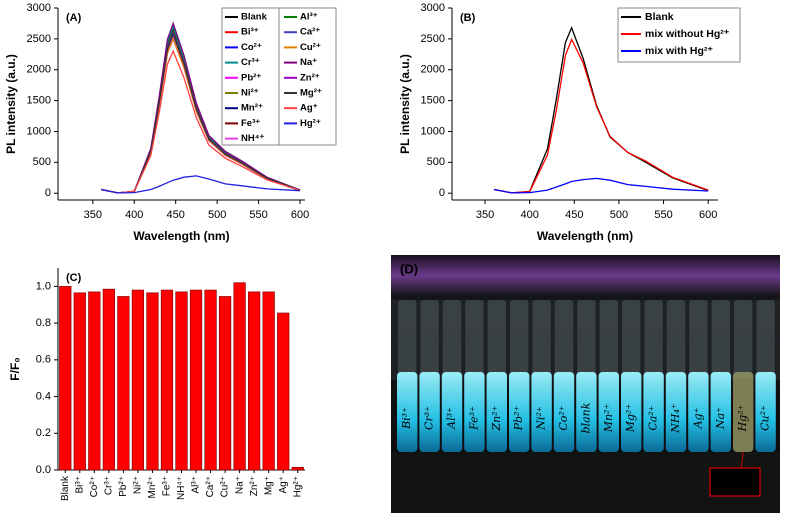  What do you see at coordinates (541, 418) in the screenshot?
I see `vial-label: Ni²⁺` at bounding box center [541, 418].